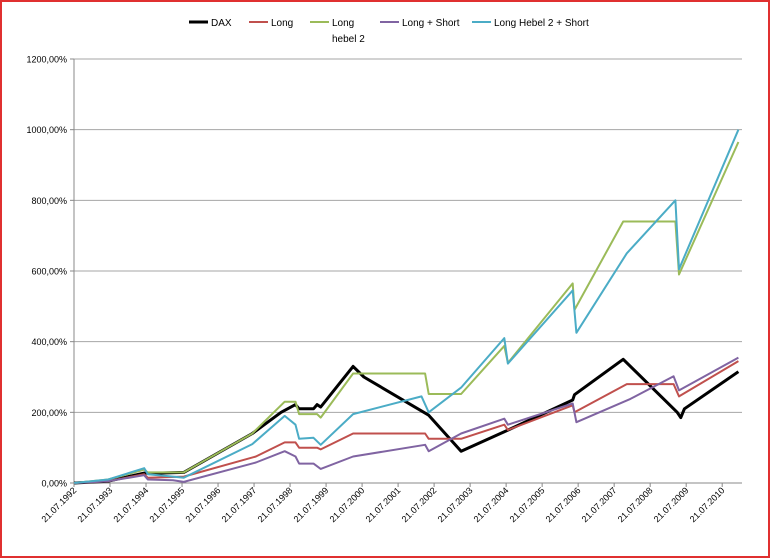  I want to click on legend-label-long: Long, so click(282, 23).